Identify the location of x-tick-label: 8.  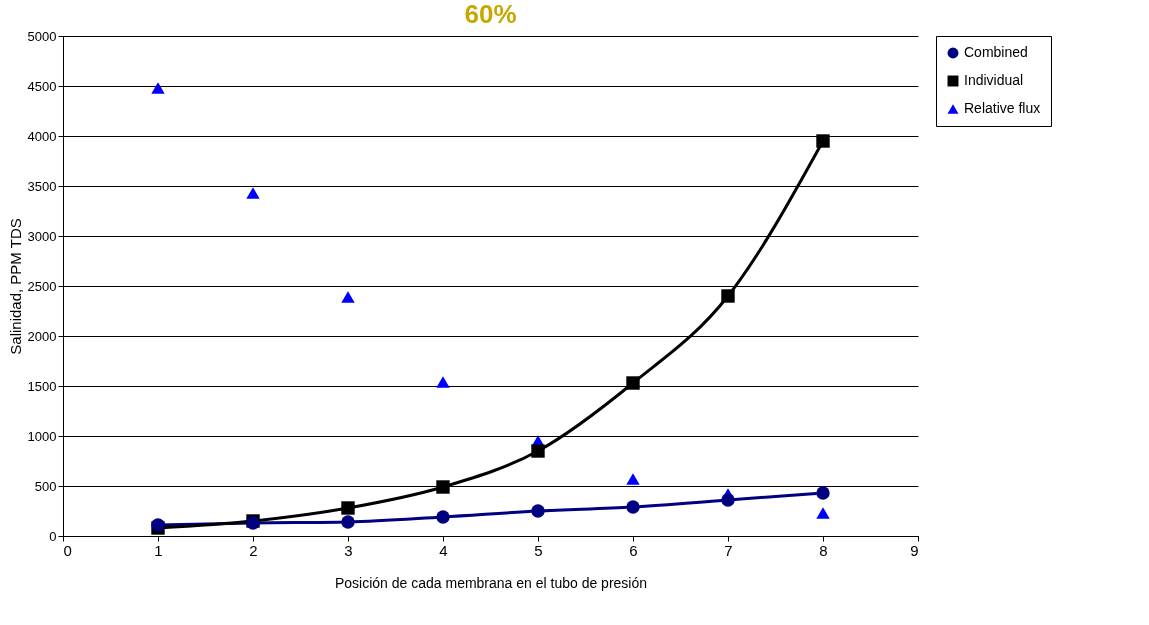
(823, 550).